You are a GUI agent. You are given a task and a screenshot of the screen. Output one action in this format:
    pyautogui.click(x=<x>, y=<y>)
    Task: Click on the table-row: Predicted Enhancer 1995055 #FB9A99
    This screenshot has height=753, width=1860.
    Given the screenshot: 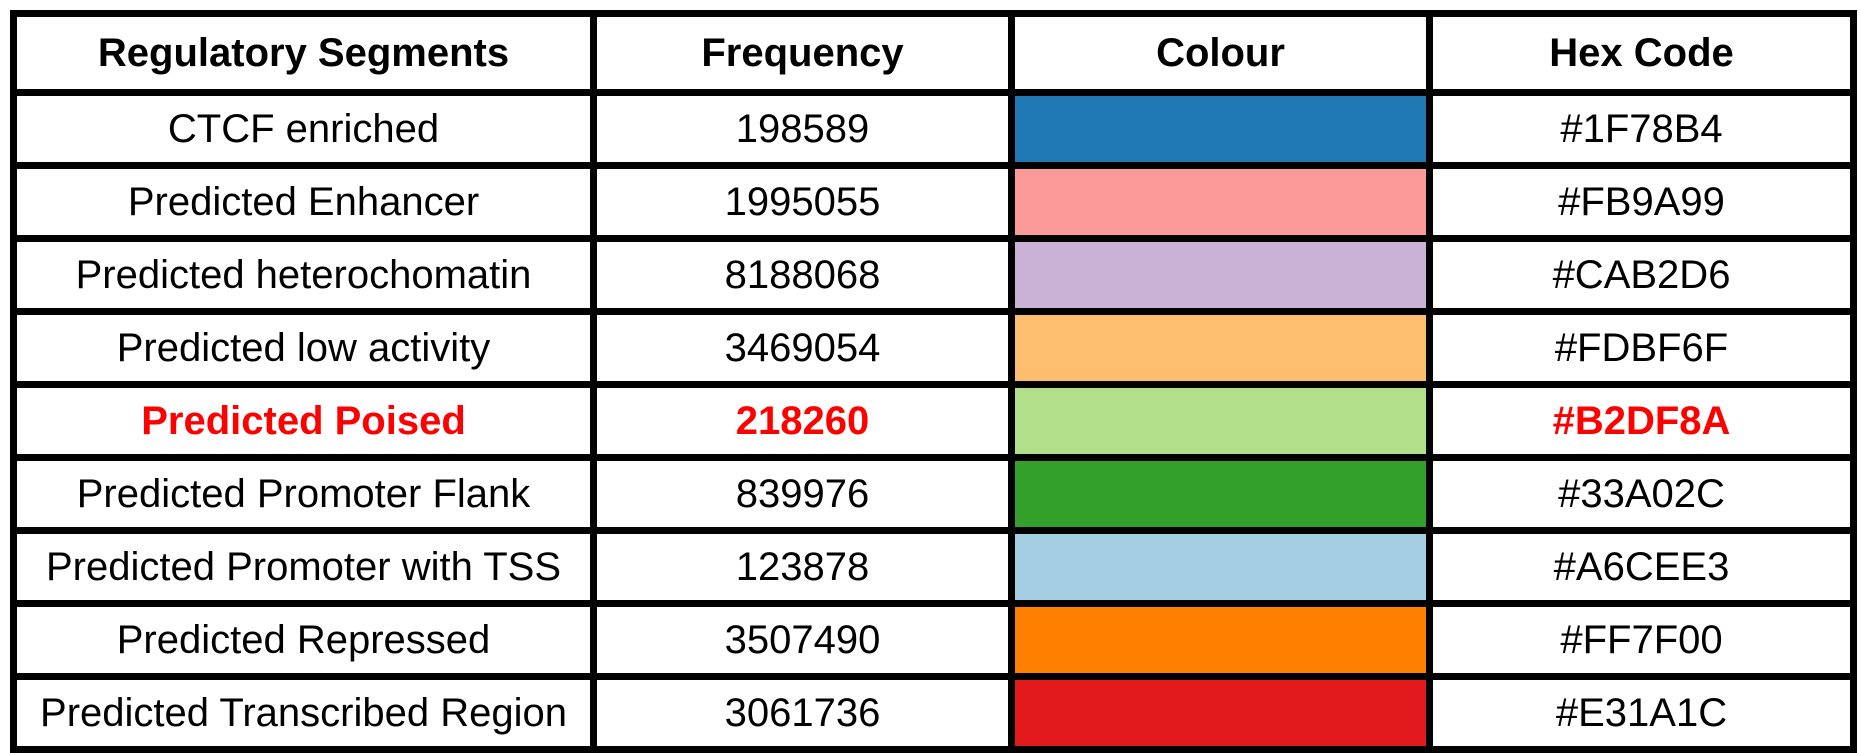 What is the action you would take?
    pyautogui.click(x=933, y=202)
    